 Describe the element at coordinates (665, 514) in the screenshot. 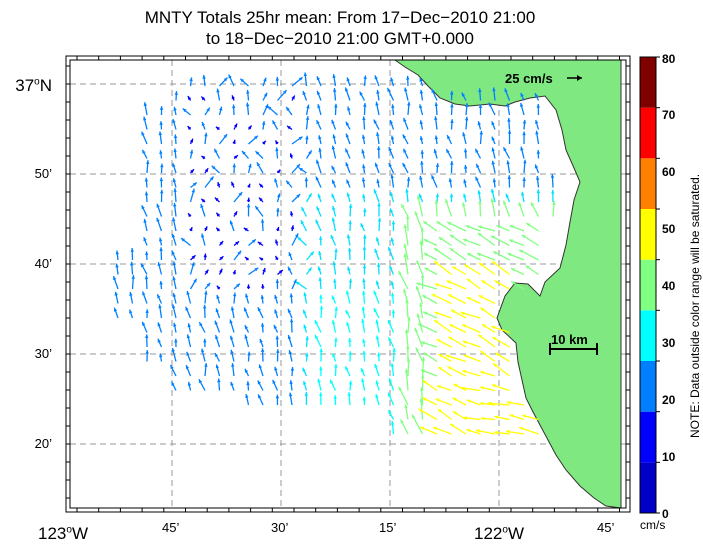

I see `colorbar-tick-0: 0` at that location.